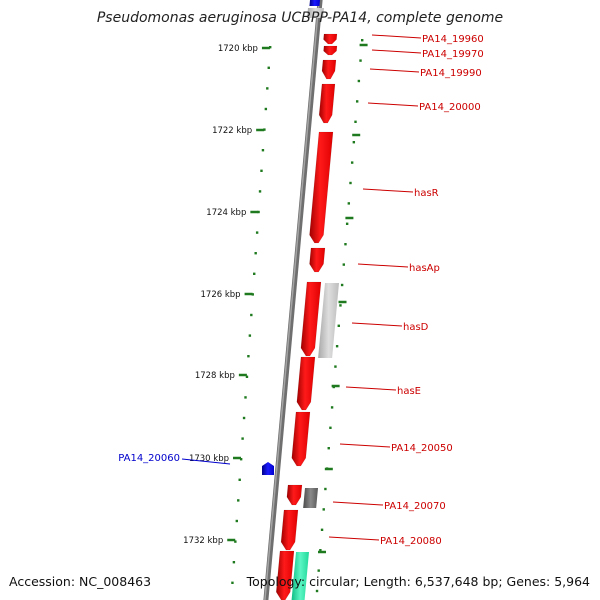 The image size is (600, 600). Describe the element at coordinates (311, 319) in the screenshot. I see `gene-hasd` at that location.